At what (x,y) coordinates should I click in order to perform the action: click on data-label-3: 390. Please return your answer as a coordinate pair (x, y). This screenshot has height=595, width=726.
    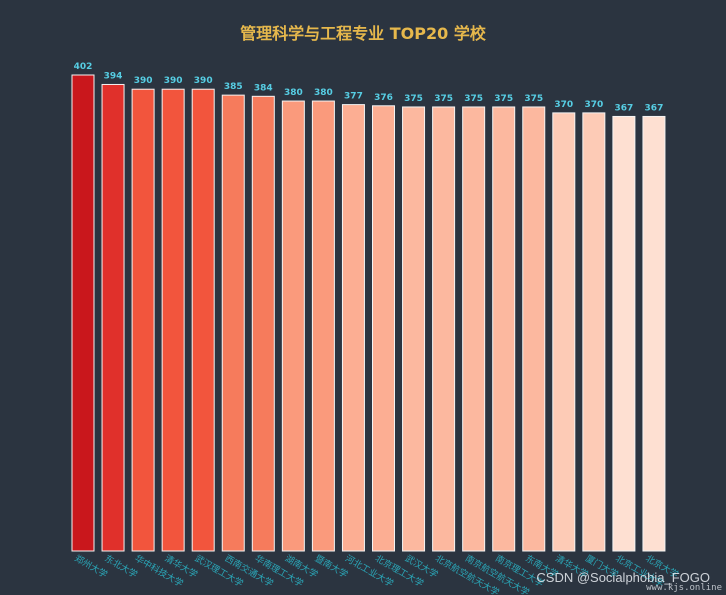
    Looking at the image, I should click on (143, 81).